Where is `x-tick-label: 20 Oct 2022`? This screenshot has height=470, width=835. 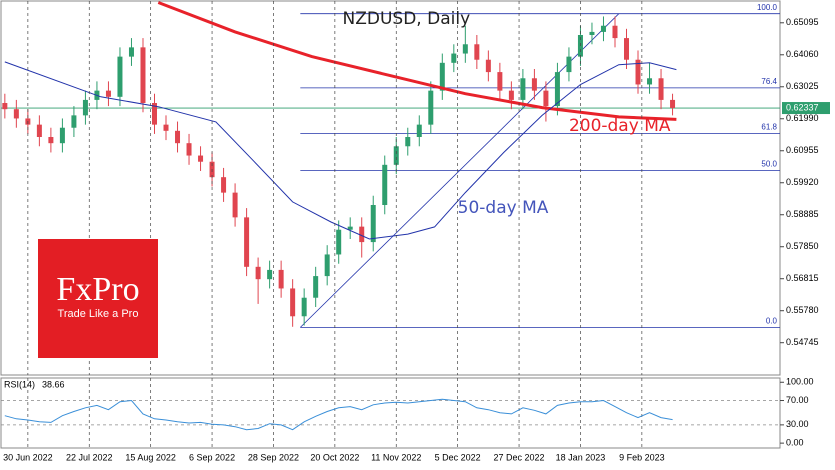 x-tick-label: 20 Oct 2022 is located at coordinates (334, 457).